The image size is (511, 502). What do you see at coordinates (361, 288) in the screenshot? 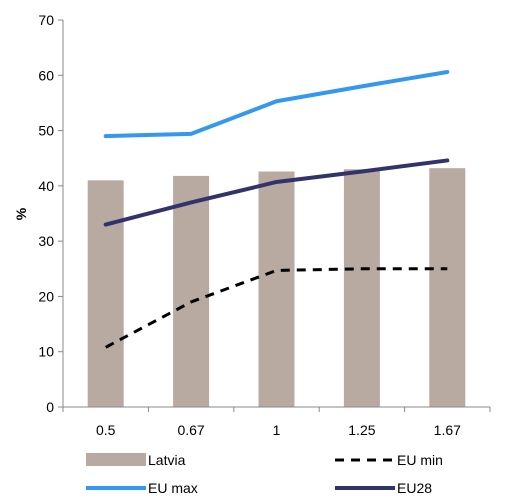
I see `latvia-bar-1.25` at bounding box center [361, 288].